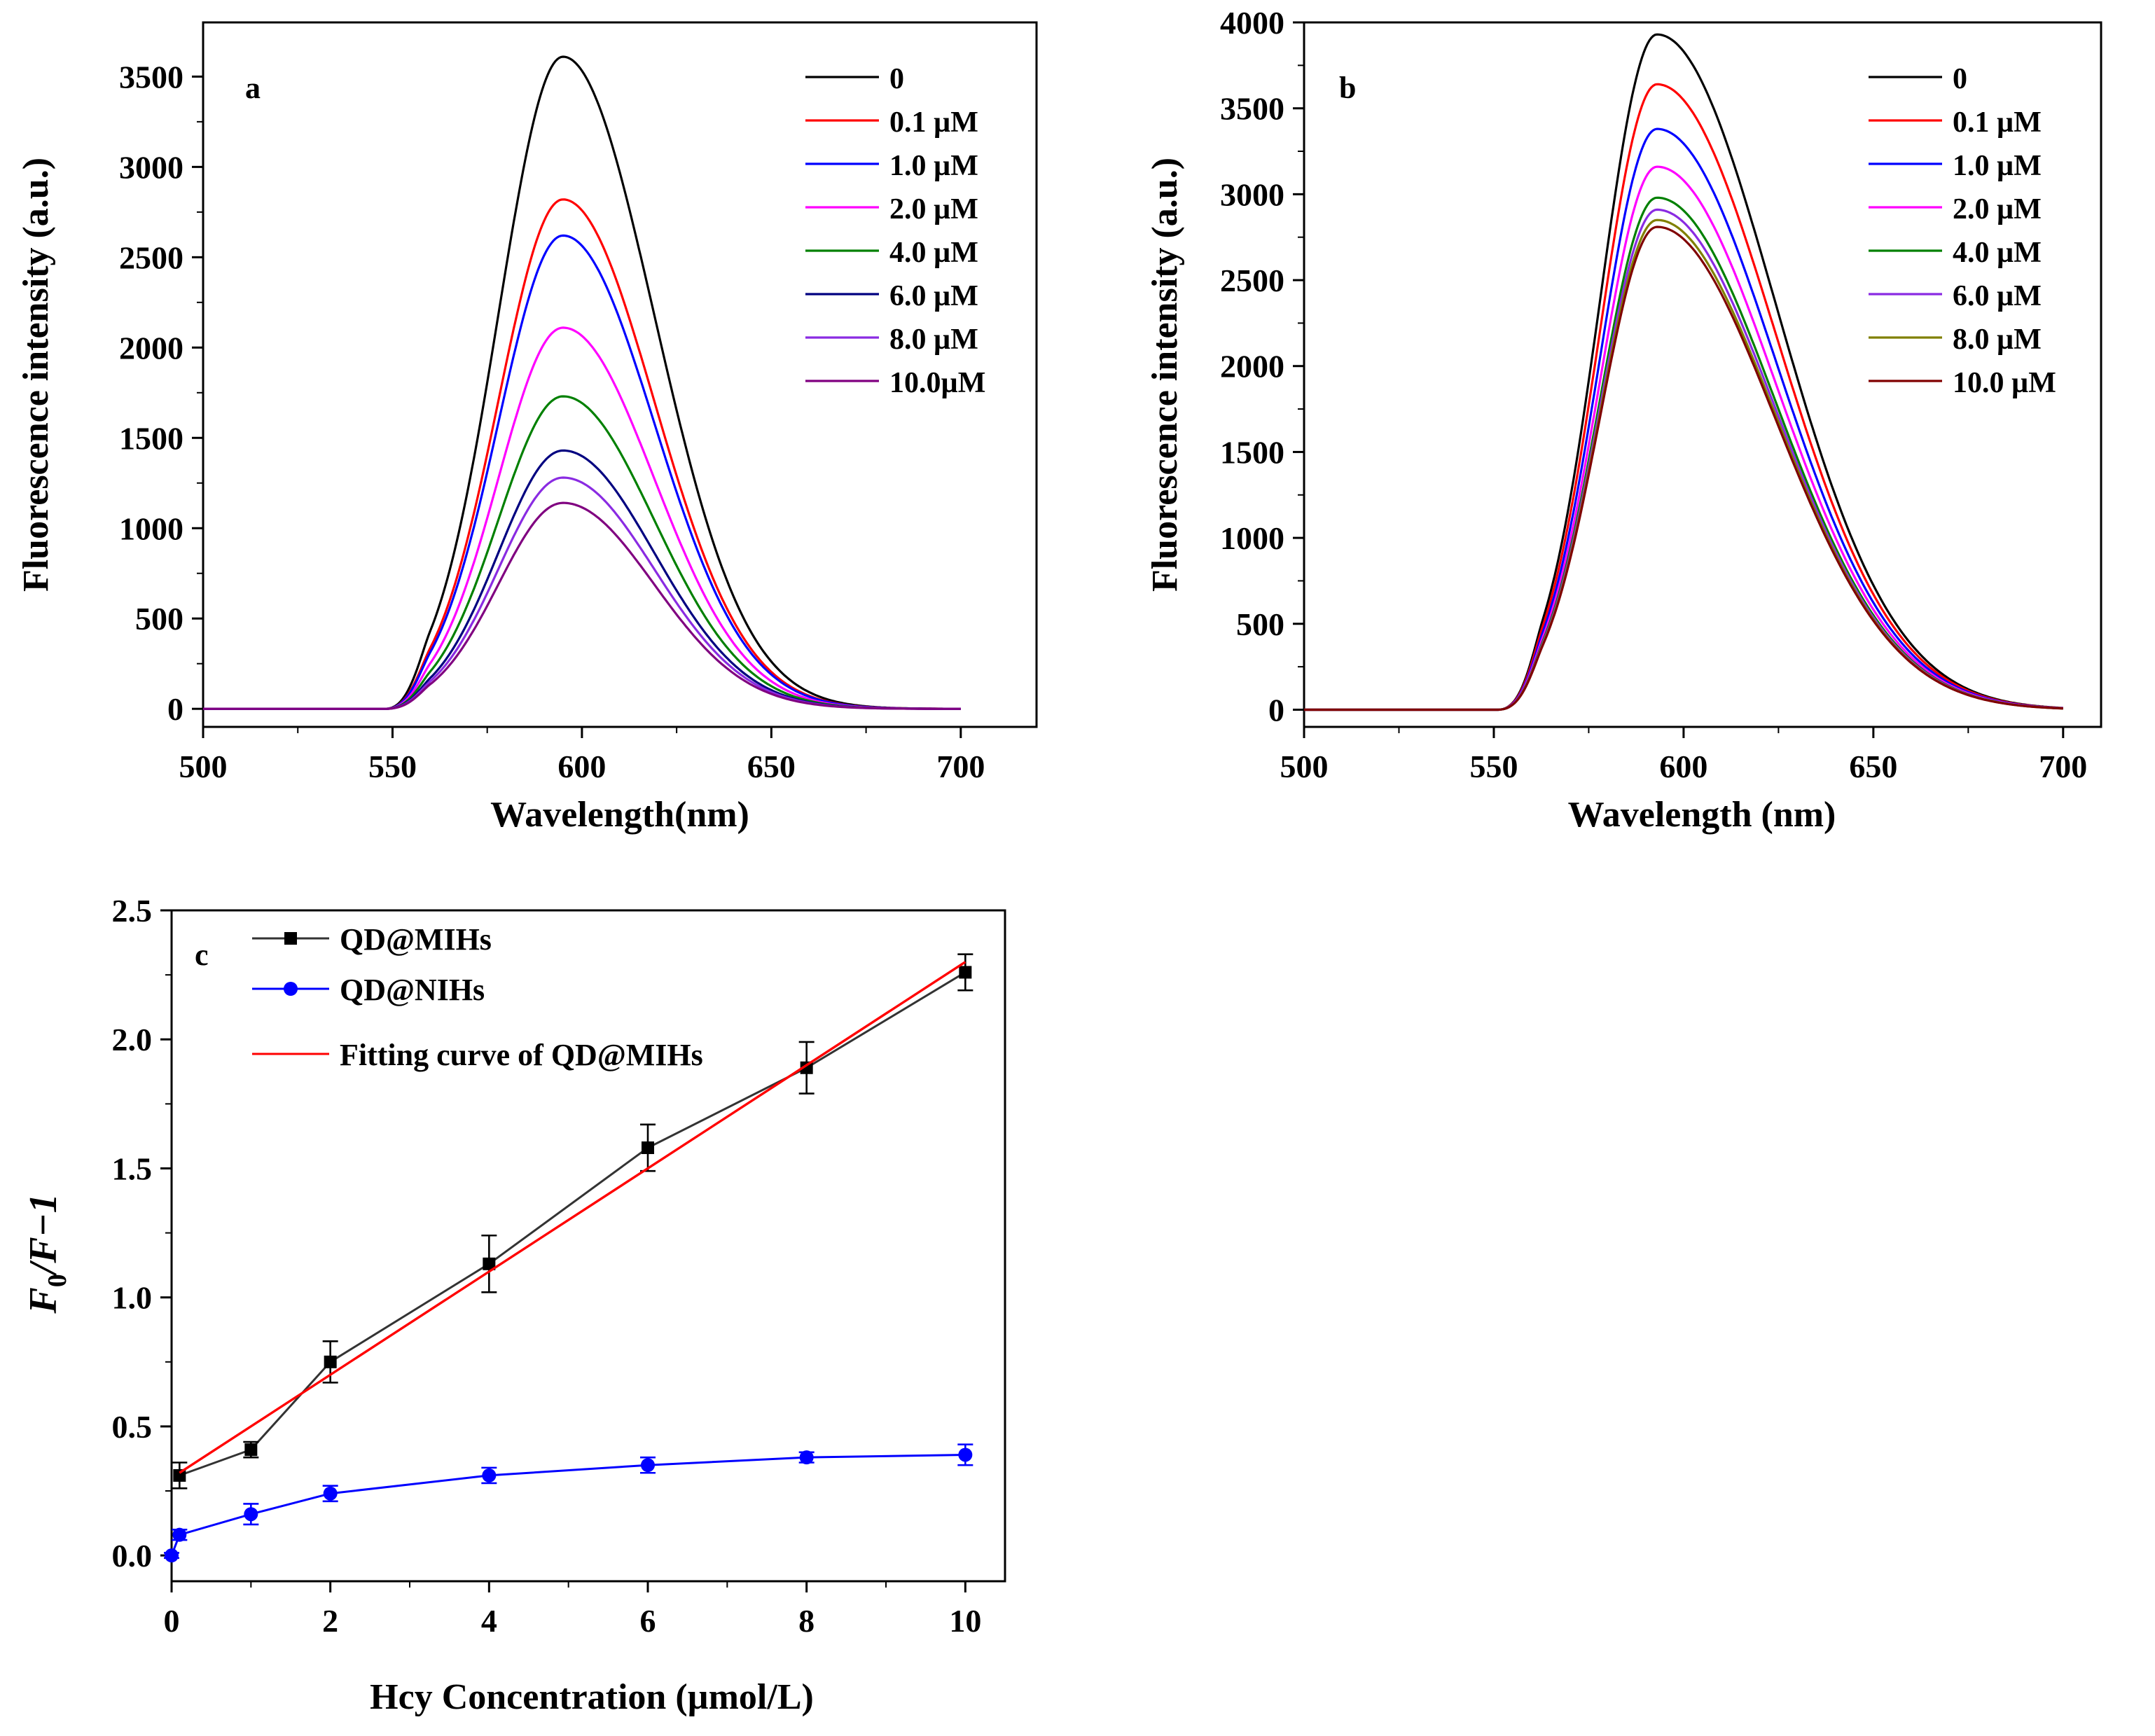  What do you see at coordinates (521, 1055) in the screenshot?
I see `c-legend-label-2: Fitting curve of QD@MIHs` at bounding box center [521, 1055].